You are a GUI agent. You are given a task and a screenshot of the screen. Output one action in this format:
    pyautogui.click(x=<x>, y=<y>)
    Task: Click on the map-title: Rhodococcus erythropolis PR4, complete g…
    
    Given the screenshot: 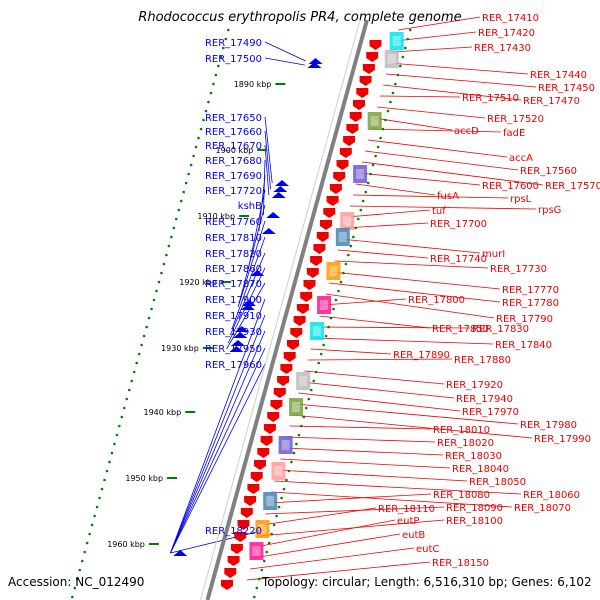 What is the action you would take?
    pyautogui.click(x=300, y=17)
    